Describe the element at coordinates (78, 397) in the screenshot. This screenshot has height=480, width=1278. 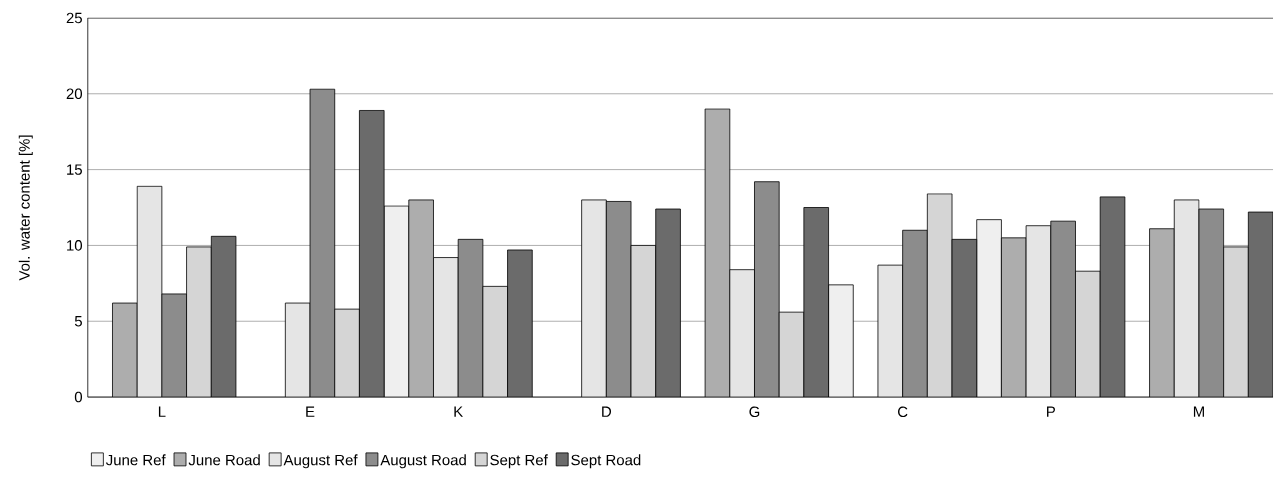
I see `y-tick-label: 0` at that location.